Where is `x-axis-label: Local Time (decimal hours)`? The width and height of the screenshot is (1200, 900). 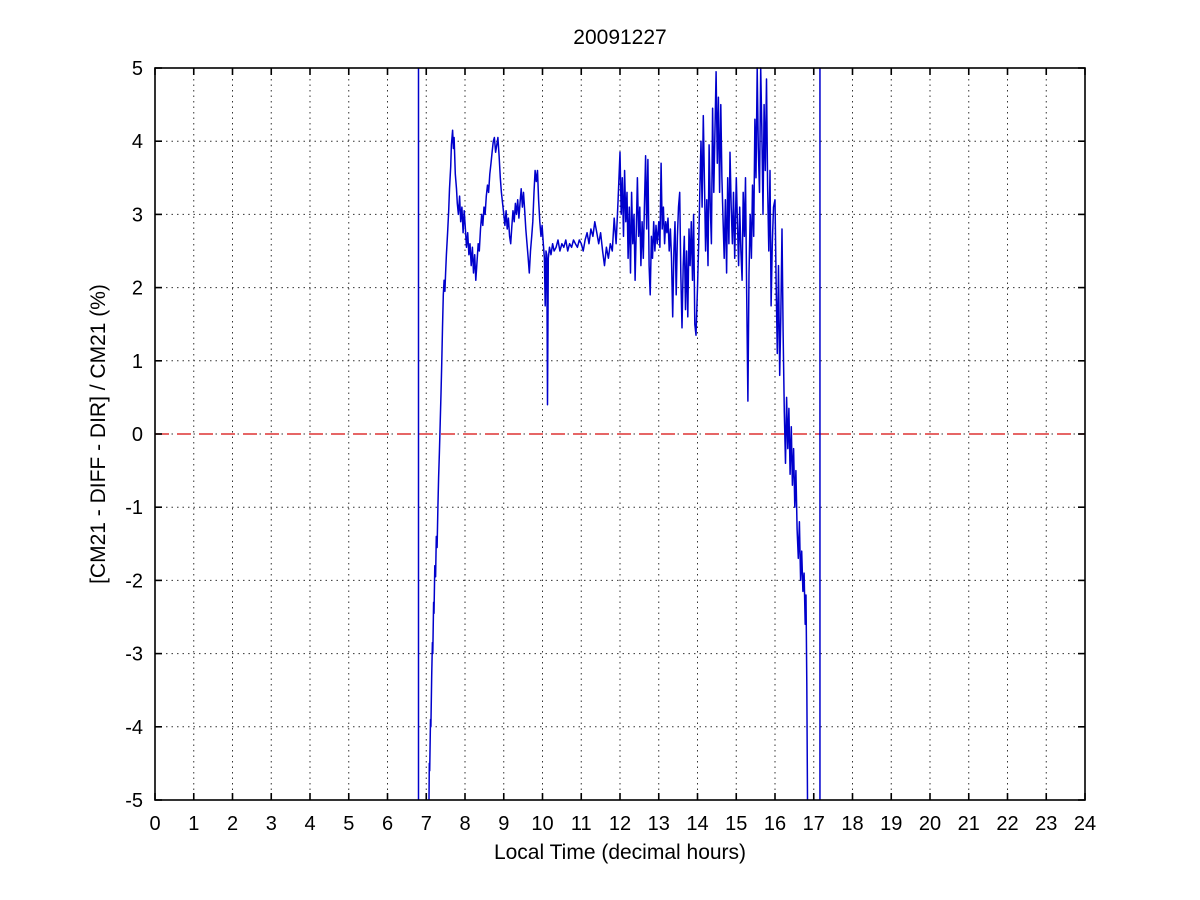
x-axis-label: Local Time (decimal hours) is located at coordinates (620, 852).